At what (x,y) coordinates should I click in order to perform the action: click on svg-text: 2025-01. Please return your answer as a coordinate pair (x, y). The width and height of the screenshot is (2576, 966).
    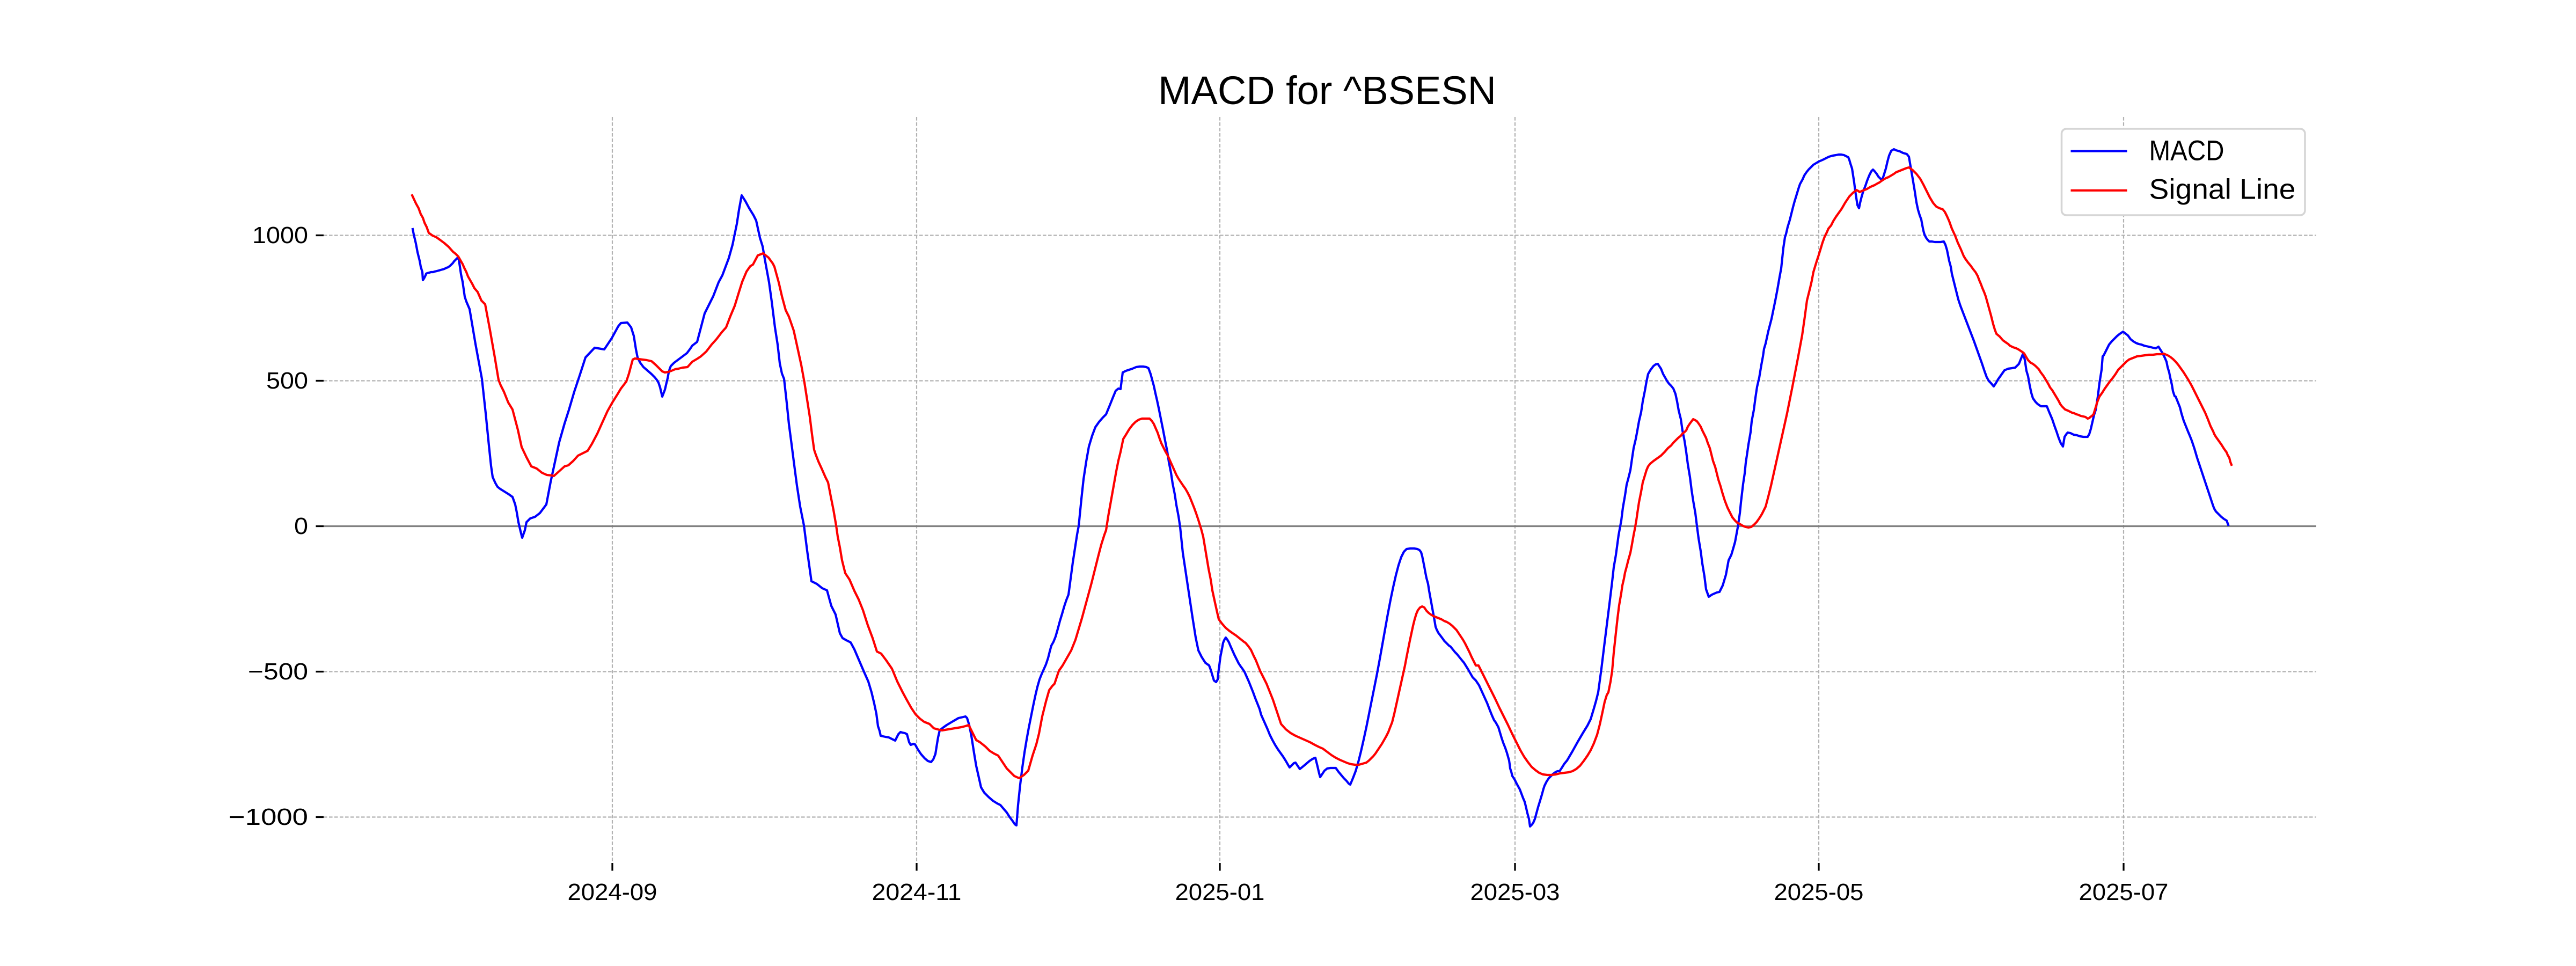
    Looking at the image, I should click on (1220, 892).